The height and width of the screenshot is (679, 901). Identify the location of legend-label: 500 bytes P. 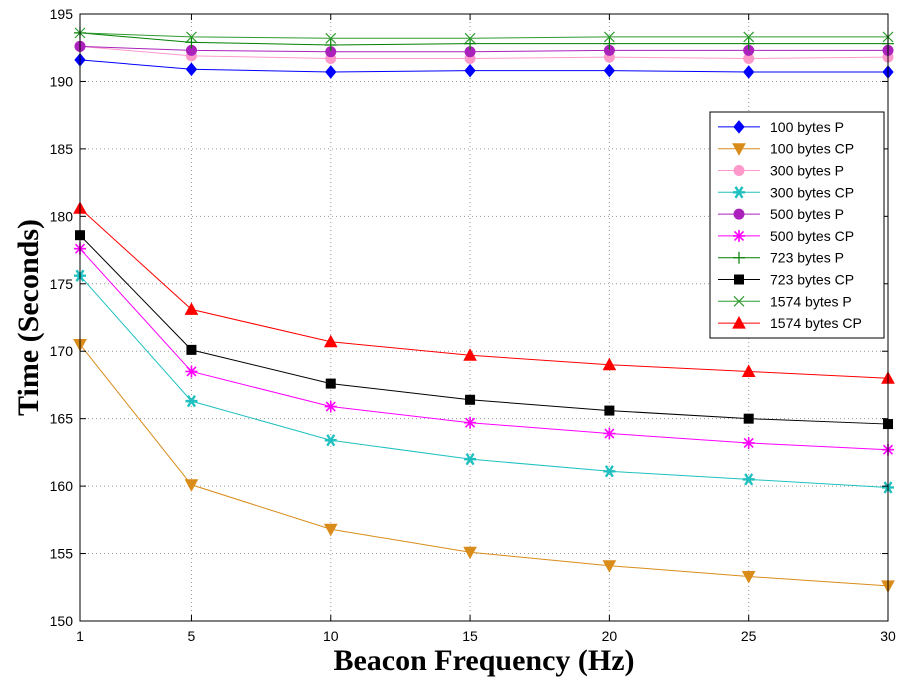
(807, 214).